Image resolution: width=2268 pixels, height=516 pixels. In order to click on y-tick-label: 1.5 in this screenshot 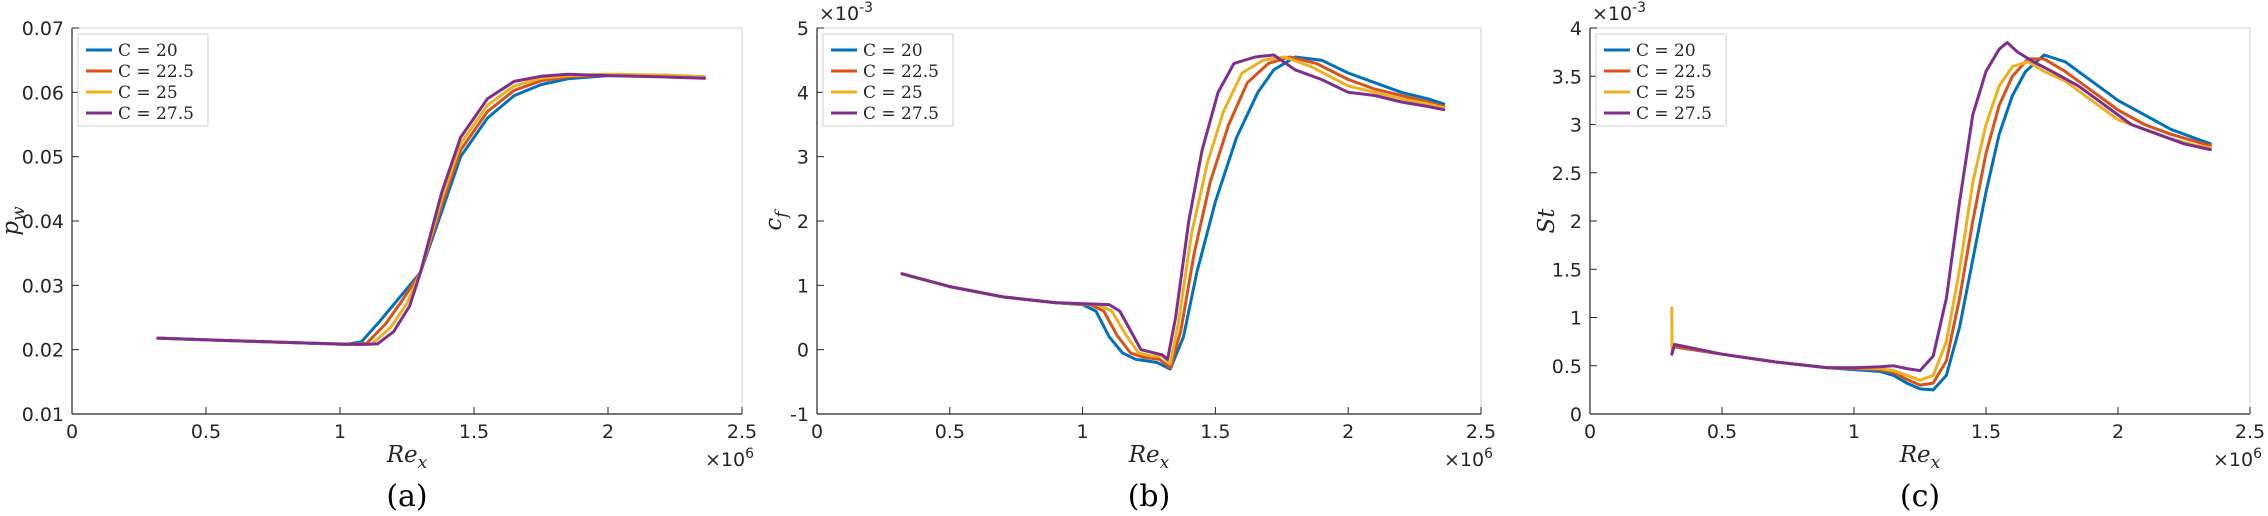, I will do `click(1567, 270)`.